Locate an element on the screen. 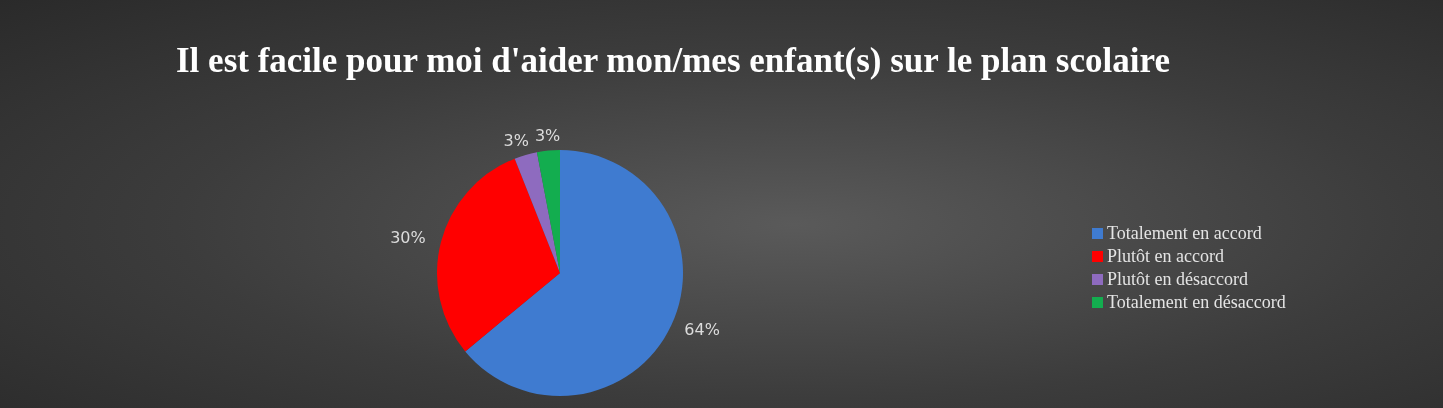 This screenshot has height=408, width=1443. chart-title: Il est facile pour moi d'aider mon/mes enfant(s) sur le plan scolaire is located at coordinates (673, 61).